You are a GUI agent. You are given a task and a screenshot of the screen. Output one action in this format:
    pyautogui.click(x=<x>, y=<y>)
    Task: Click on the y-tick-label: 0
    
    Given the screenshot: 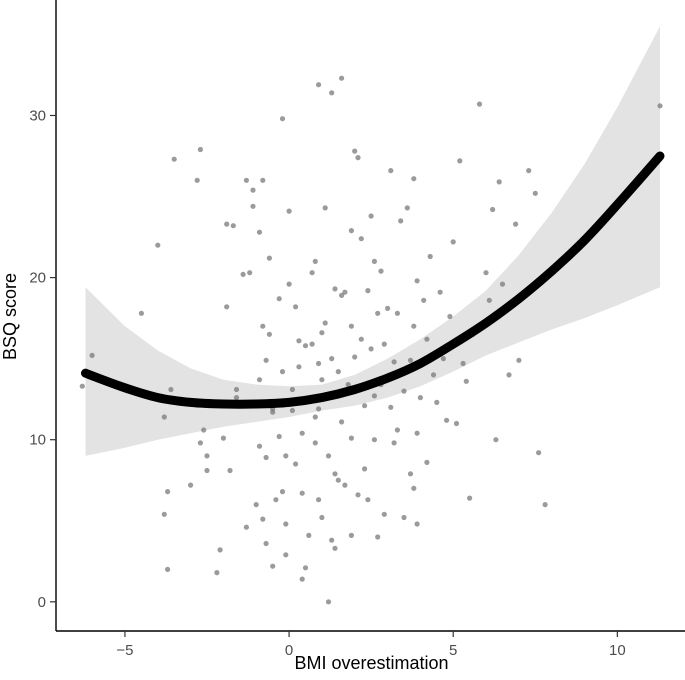 What is the action you would take?
    pyautogui.click(x=42, y=602)
    